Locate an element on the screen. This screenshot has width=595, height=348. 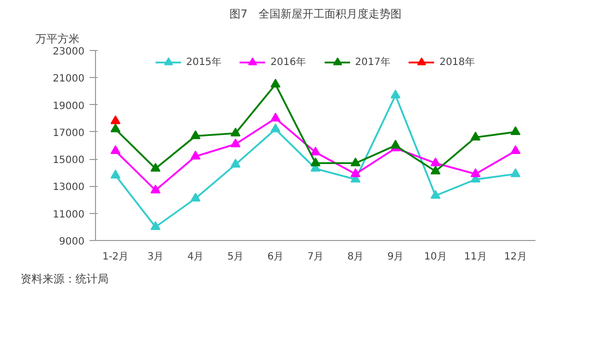
legend-label: 2017年 is located at coordinates (372, 62).